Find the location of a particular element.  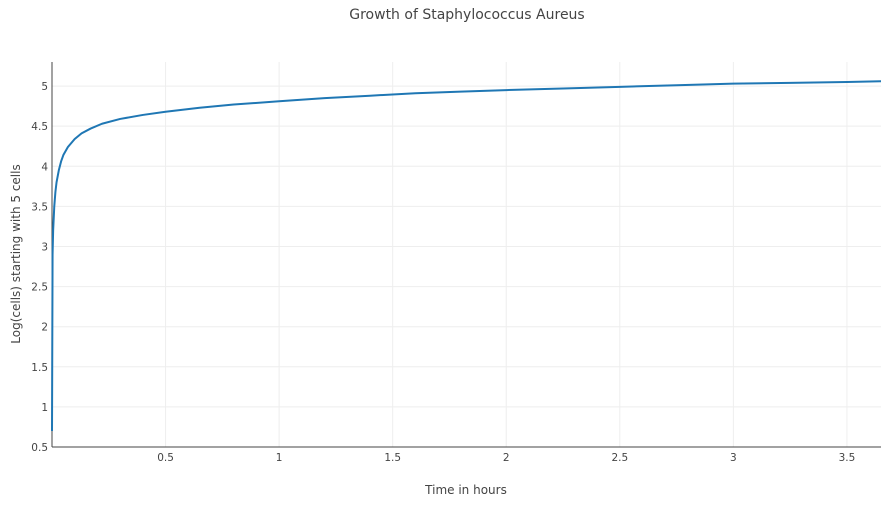

chart-title: Growth of Staphylococcus Aureus is located at coordinates (466, 15).